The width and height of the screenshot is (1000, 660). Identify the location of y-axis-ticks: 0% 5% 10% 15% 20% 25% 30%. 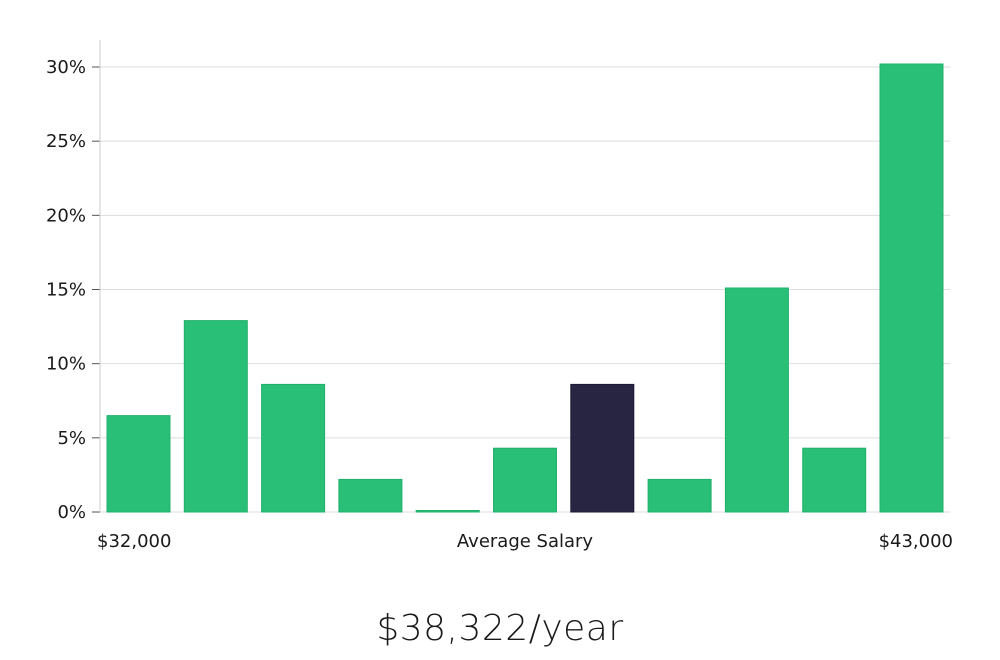
(73, 290).